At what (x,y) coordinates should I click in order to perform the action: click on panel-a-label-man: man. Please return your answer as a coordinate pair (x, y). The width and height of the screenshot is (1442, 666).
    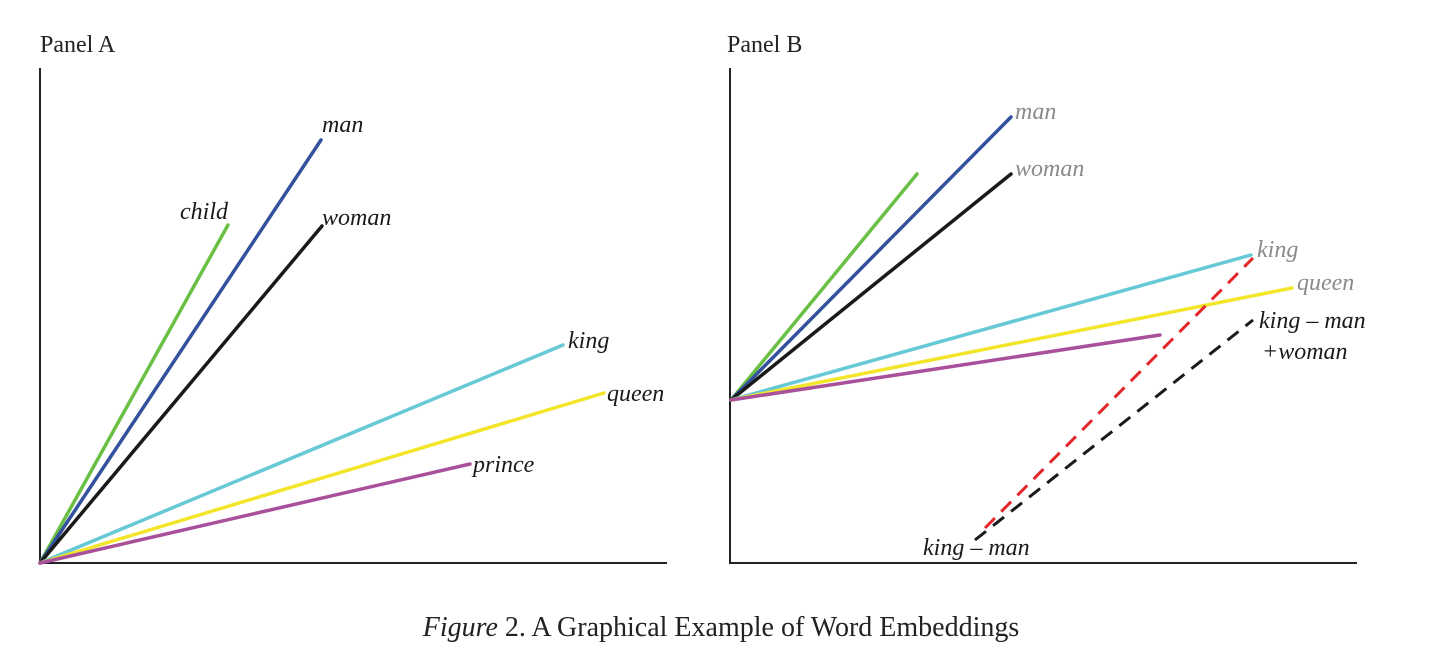
    Looking at the image, I should click on (342, 125).